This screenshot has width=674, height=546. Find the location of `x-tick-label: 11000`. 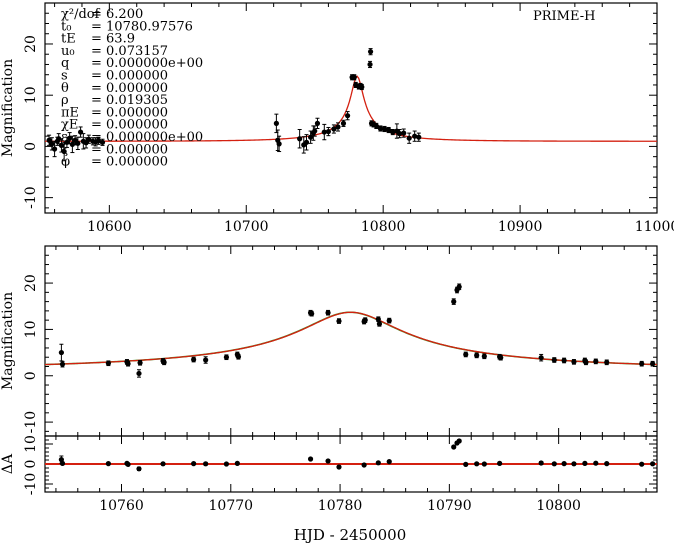

x-tick-label: 11000 is located at coordinates (654, 227).